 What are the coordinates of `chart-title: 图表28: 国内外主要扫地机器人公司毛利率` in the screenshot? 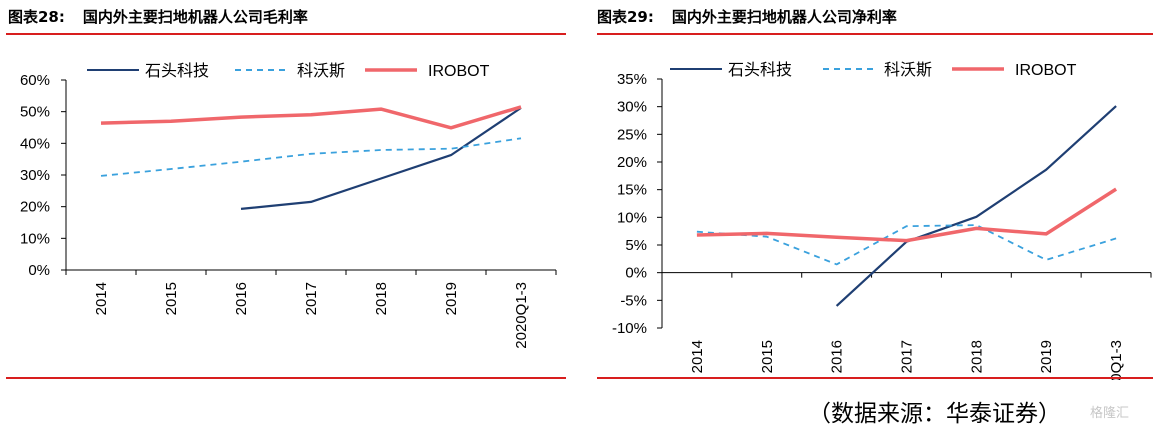 It's located at (158, 16).